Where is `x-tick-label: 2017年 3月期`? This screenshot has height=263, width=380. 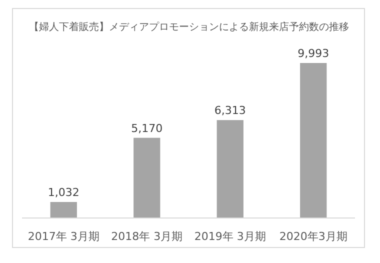
x-tick-label: 2017年 3月期 is located at coordinates (64, 236).